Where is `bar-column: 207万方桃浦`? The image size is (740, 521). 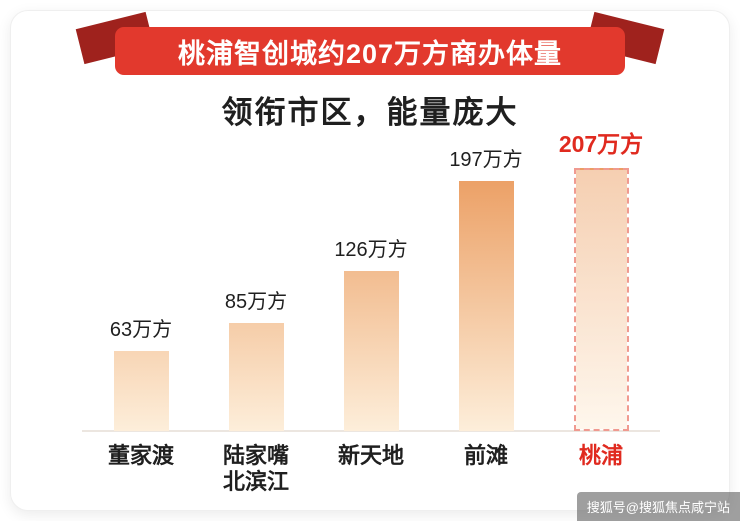
bar-column: 207万方桃浦 is located at coordinates (601, 296).